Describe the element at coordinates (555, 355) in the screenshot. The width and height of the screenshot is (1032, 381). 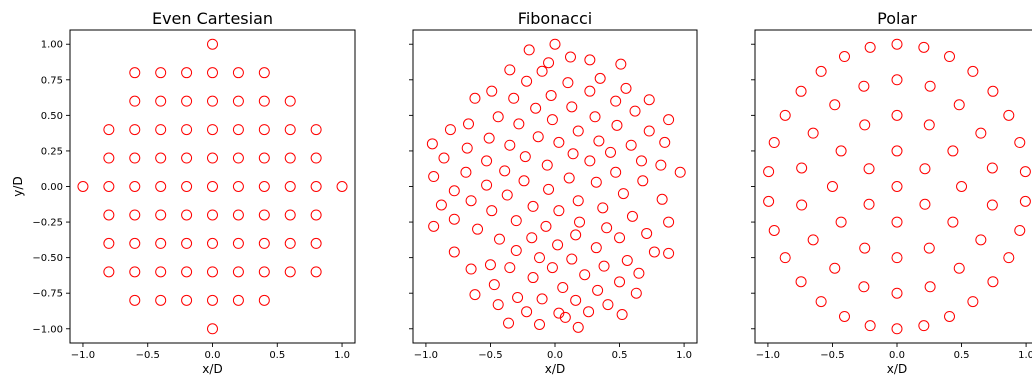
I see `x-tick-label: 0.0` at that location.